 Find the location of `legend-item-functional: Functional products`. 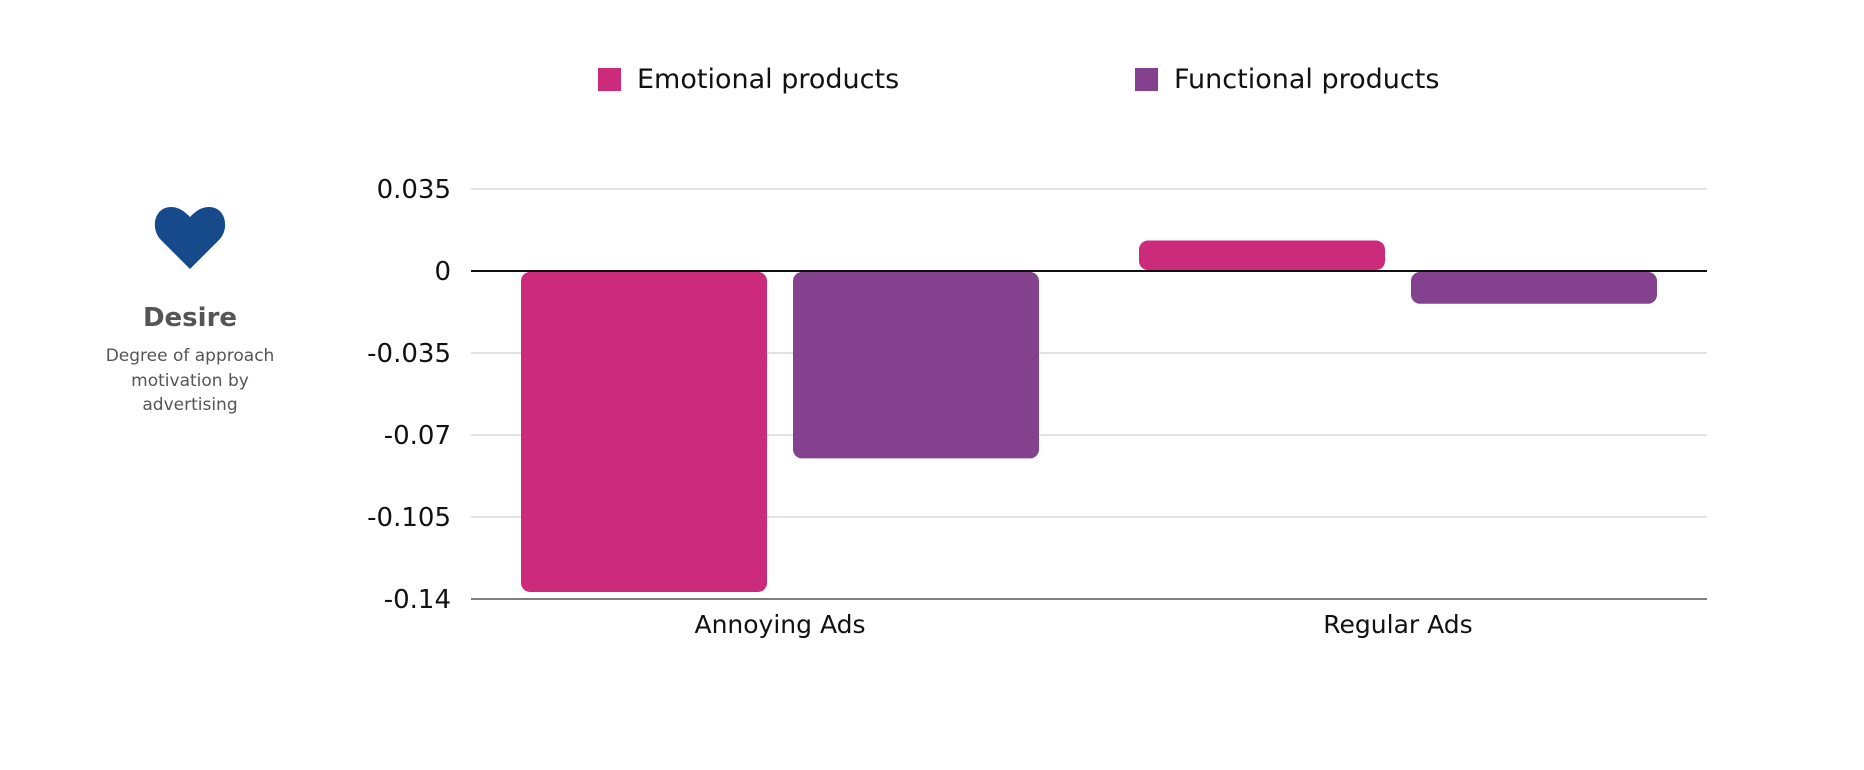

legend-item-functional: Functional products is located at coordinates (1287, 79).